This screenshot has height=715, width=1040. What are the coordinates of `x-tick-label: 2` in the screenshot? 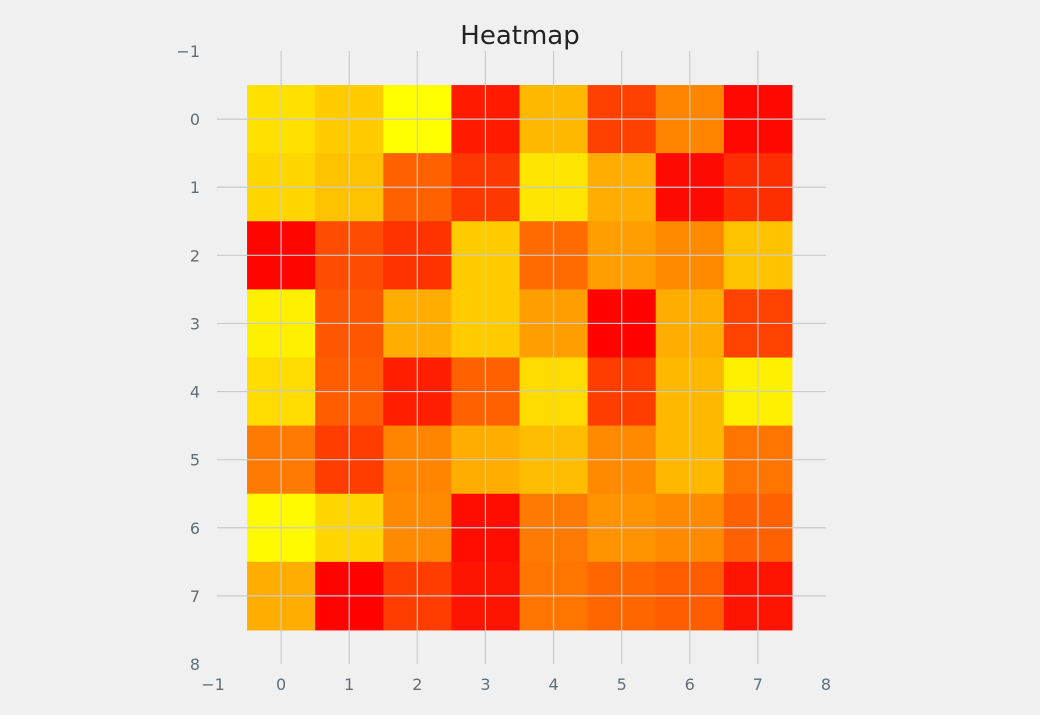 It's located at (417, 684).